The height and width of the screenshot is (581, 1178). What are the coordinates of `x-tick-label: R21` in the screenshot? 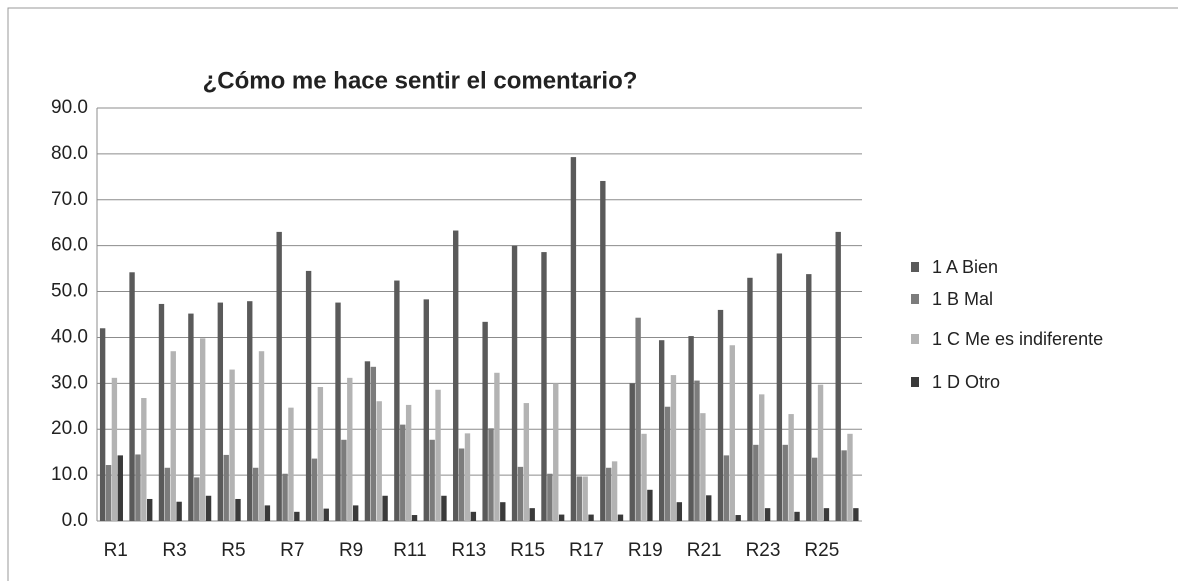 It's located at (704, 550).